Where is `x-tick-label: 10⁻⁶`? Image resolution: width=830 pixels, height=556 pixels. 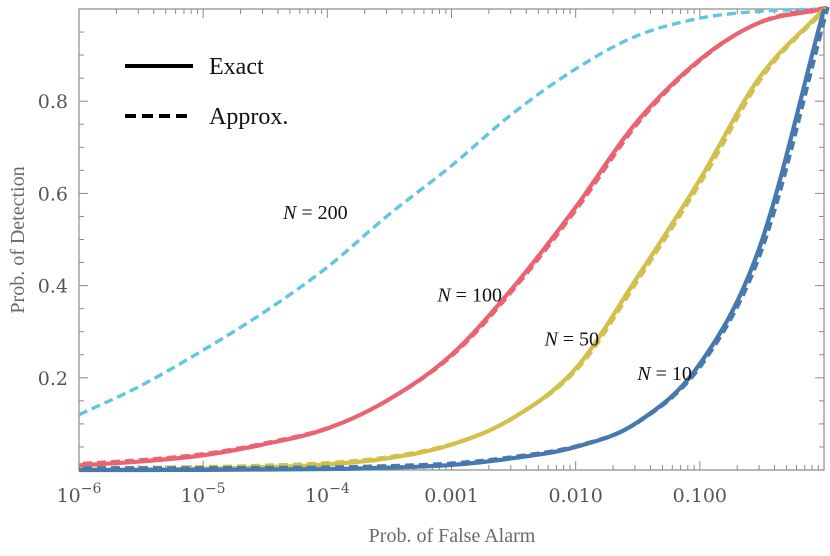 x-tick-label: 10⁻⁶ is located at coordinates (79, 494).